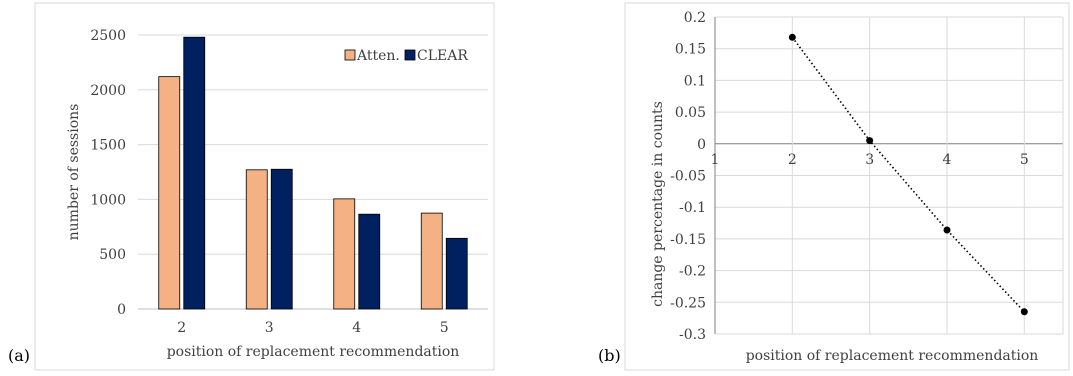  What do you see at coordinates (444, 328) in the screenshot?
I see `x-tick-label: 5` at bounding box center [444, 328].